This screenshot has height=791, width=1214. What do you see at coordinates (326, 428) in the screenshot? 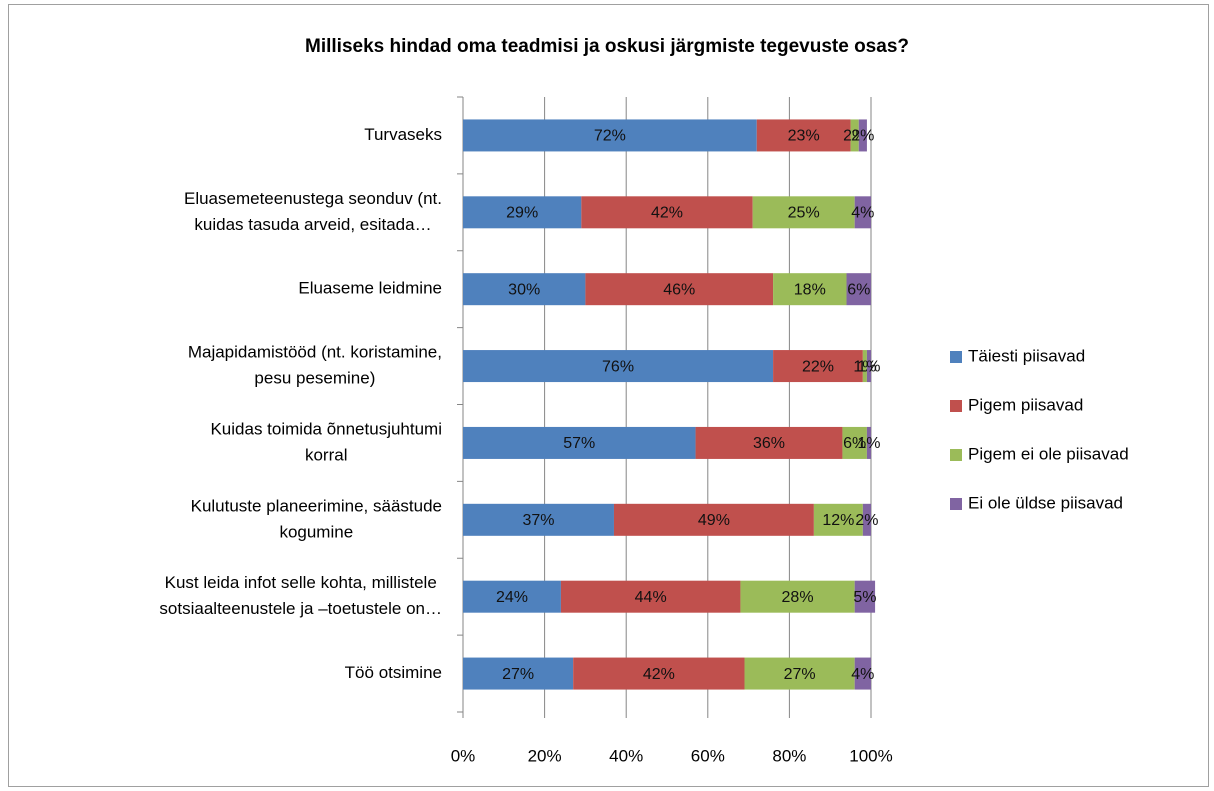
I see `y-tick-label: Kuidas toimida õnnetusjuhtumi` at bounding box center [326, 428].